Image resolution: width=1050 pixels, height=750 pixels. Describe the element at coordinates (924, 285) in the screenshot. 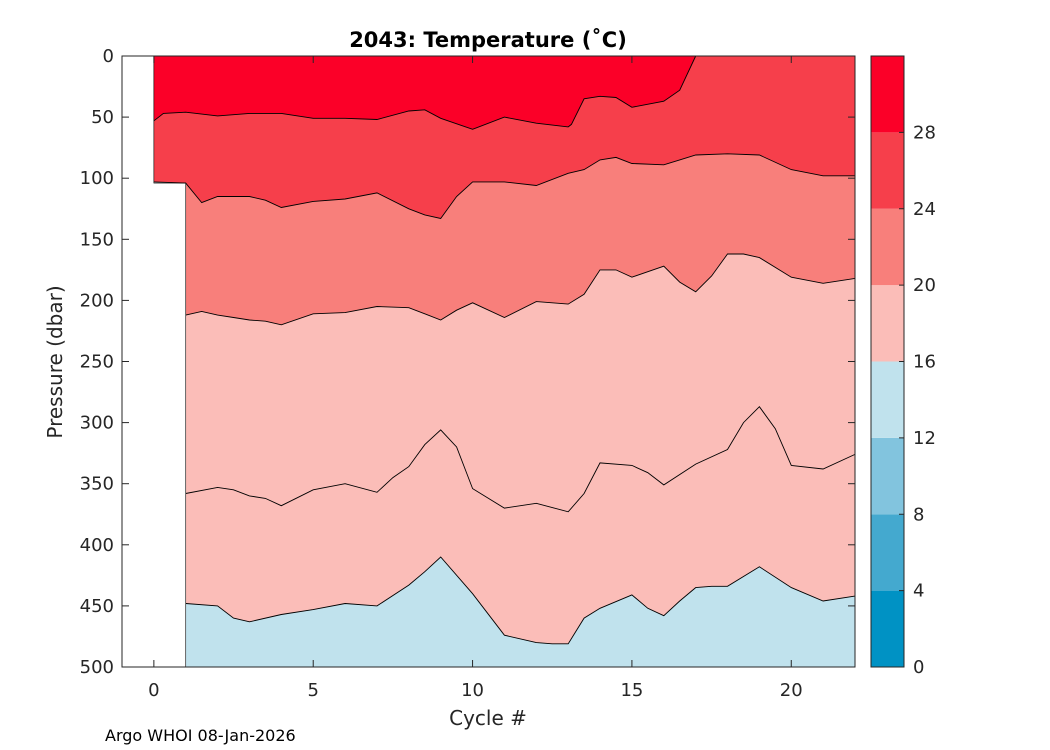

I see `colorbar-tick-label: 20` at that location.